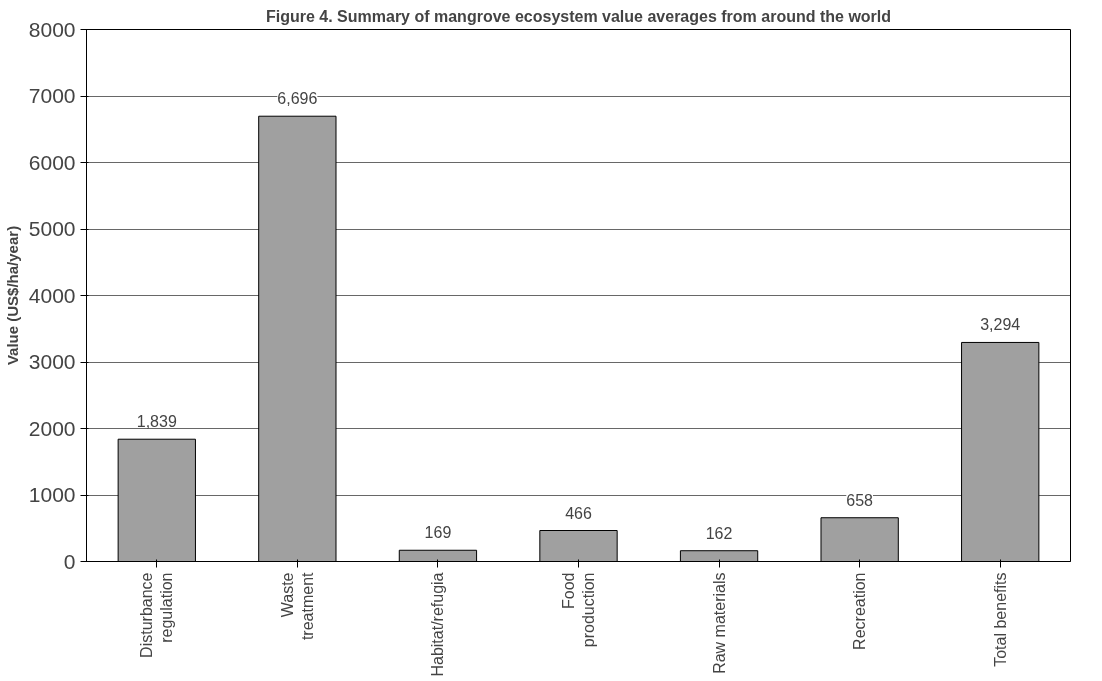 This screenshot has width=1102, height=681. Describe the element at coordinates (578, 16) in the screenshot. I see `chart-title: Figure 4. Summary of mangrove ecosystem value averages from around the world` at that location.